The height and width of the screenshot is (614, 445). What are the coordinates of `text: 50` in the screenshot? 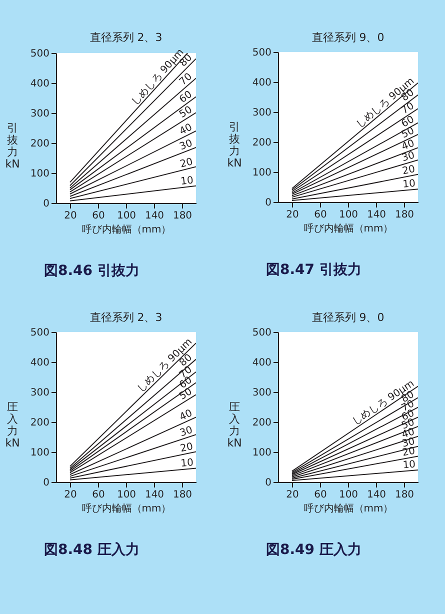 It's located at (186, 112).